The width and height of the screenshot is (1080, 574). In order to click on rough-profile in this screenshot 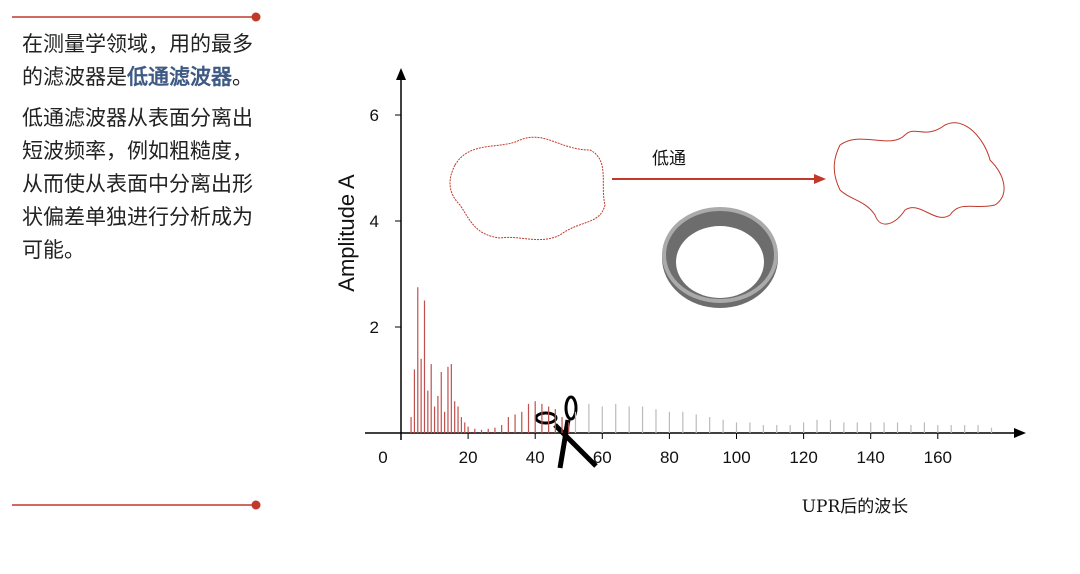, I will do `click(527, 188)`.